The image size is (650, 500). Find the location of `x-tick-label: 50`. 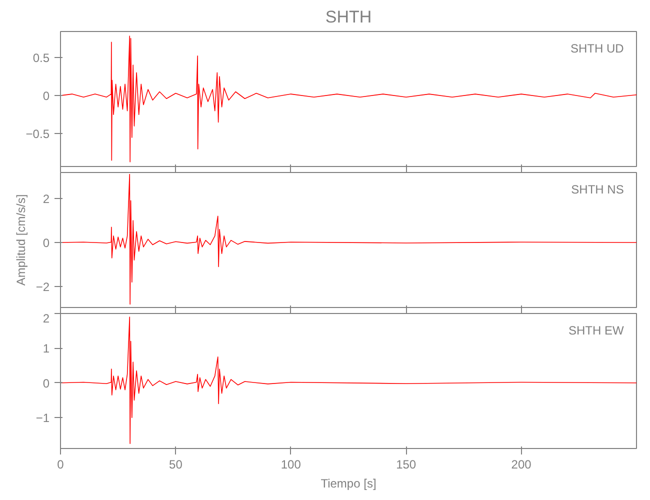

x-tick-label: 50 is located at coordinates (176, 465).